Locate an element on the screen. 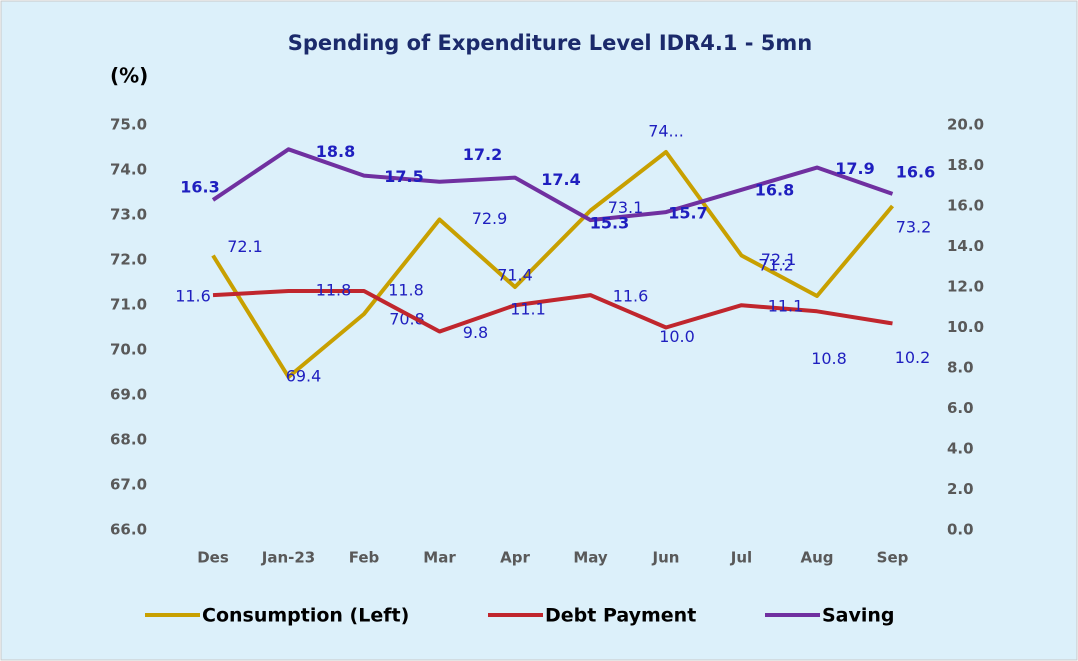 This screenshot has height=661, width=1078. data-label: 17.5 is located at coordinates (403, 176).